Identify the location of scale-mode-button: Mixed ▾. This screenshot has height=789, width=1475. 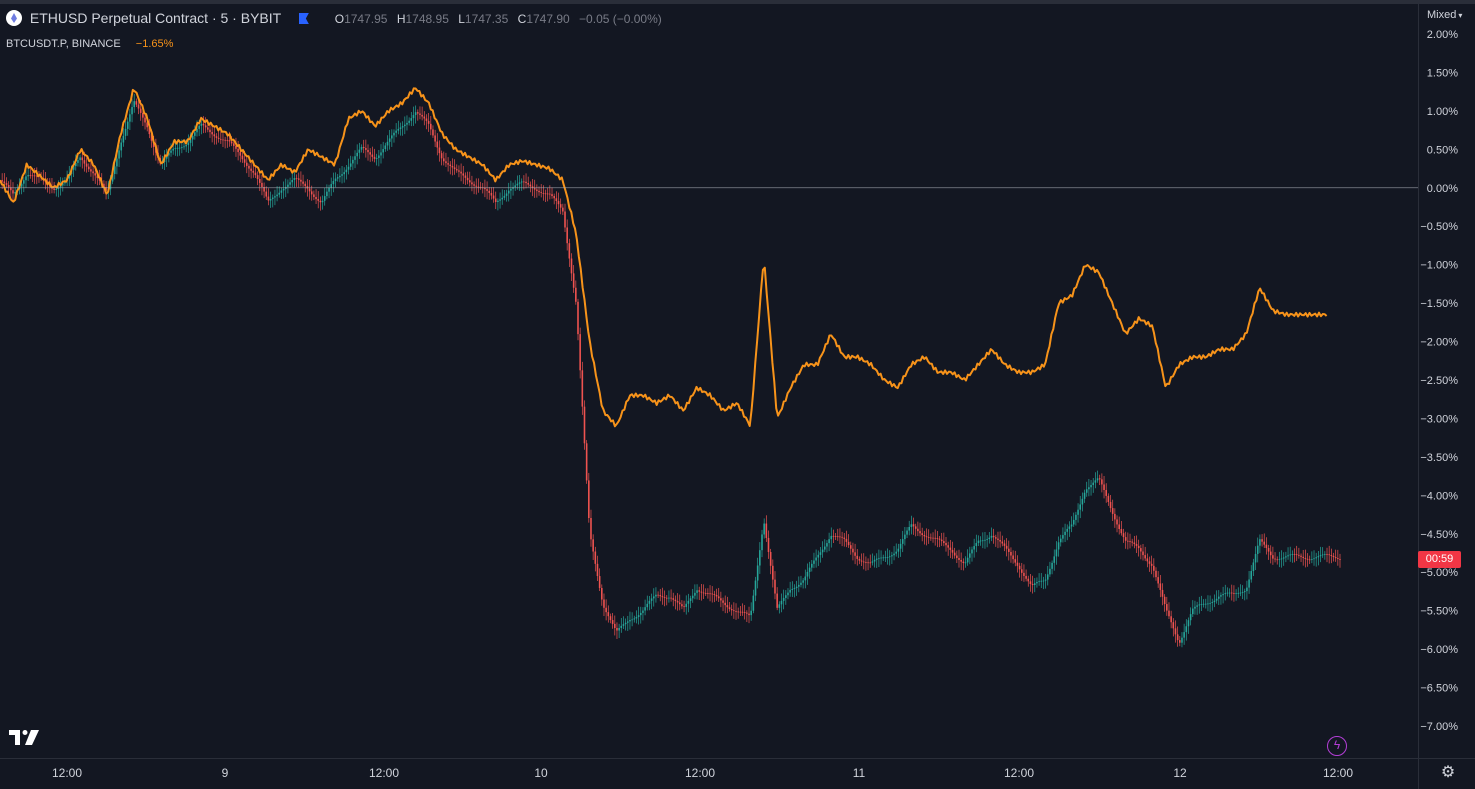
(1444, 15).